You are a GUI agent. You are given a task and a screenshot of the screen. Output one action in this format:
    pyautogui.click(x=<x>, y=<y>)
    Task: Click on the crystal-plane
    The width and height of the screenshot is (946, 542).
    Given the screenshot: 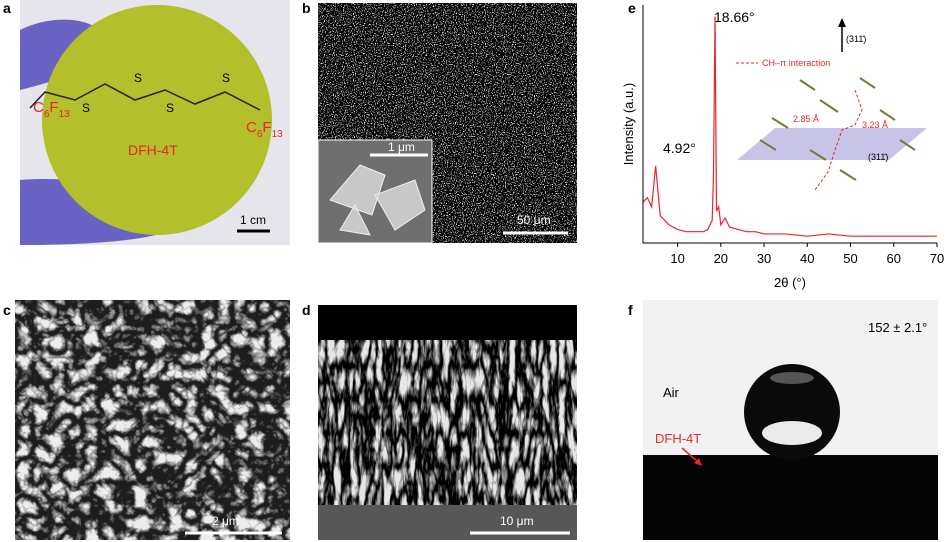 What is the action you would take?
    pyautogui.click(x=832, y=144)
    